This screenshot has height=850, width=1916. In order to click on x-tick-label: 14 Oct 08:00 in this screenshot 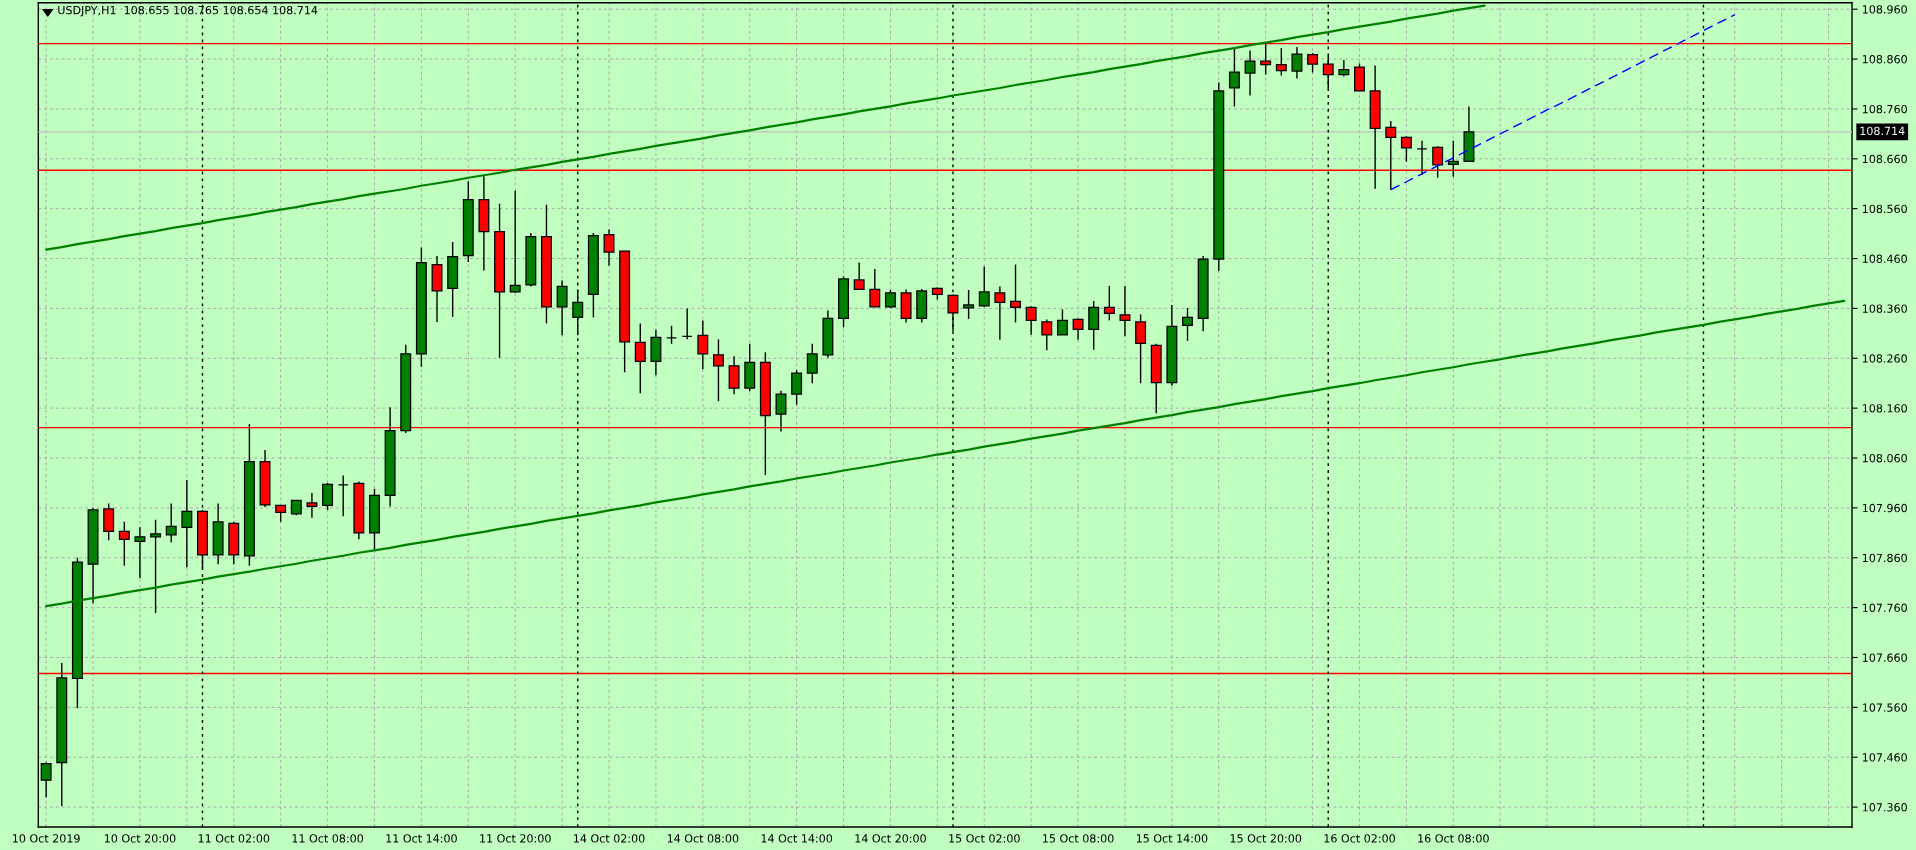, I will do `click(703, 838)`.